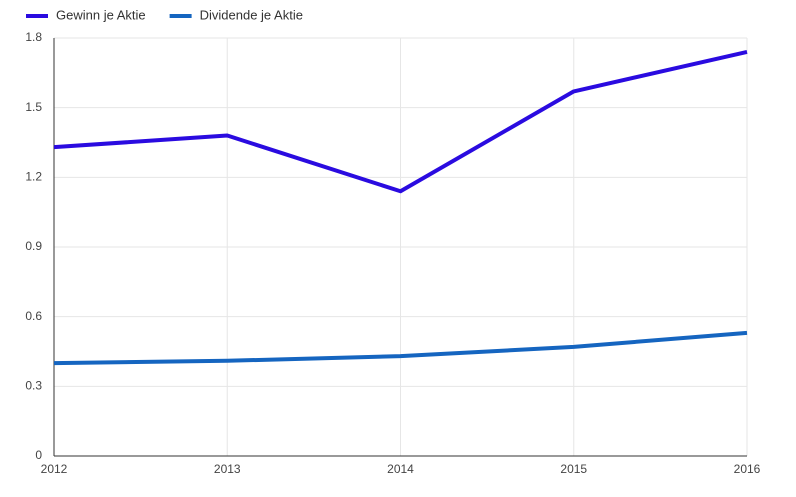 This screenshot has height=497, width=796. Describe the element at coordinates (101, 14) in the screenshot. I see `legend-text: Gewinn je Aktie` at that location.